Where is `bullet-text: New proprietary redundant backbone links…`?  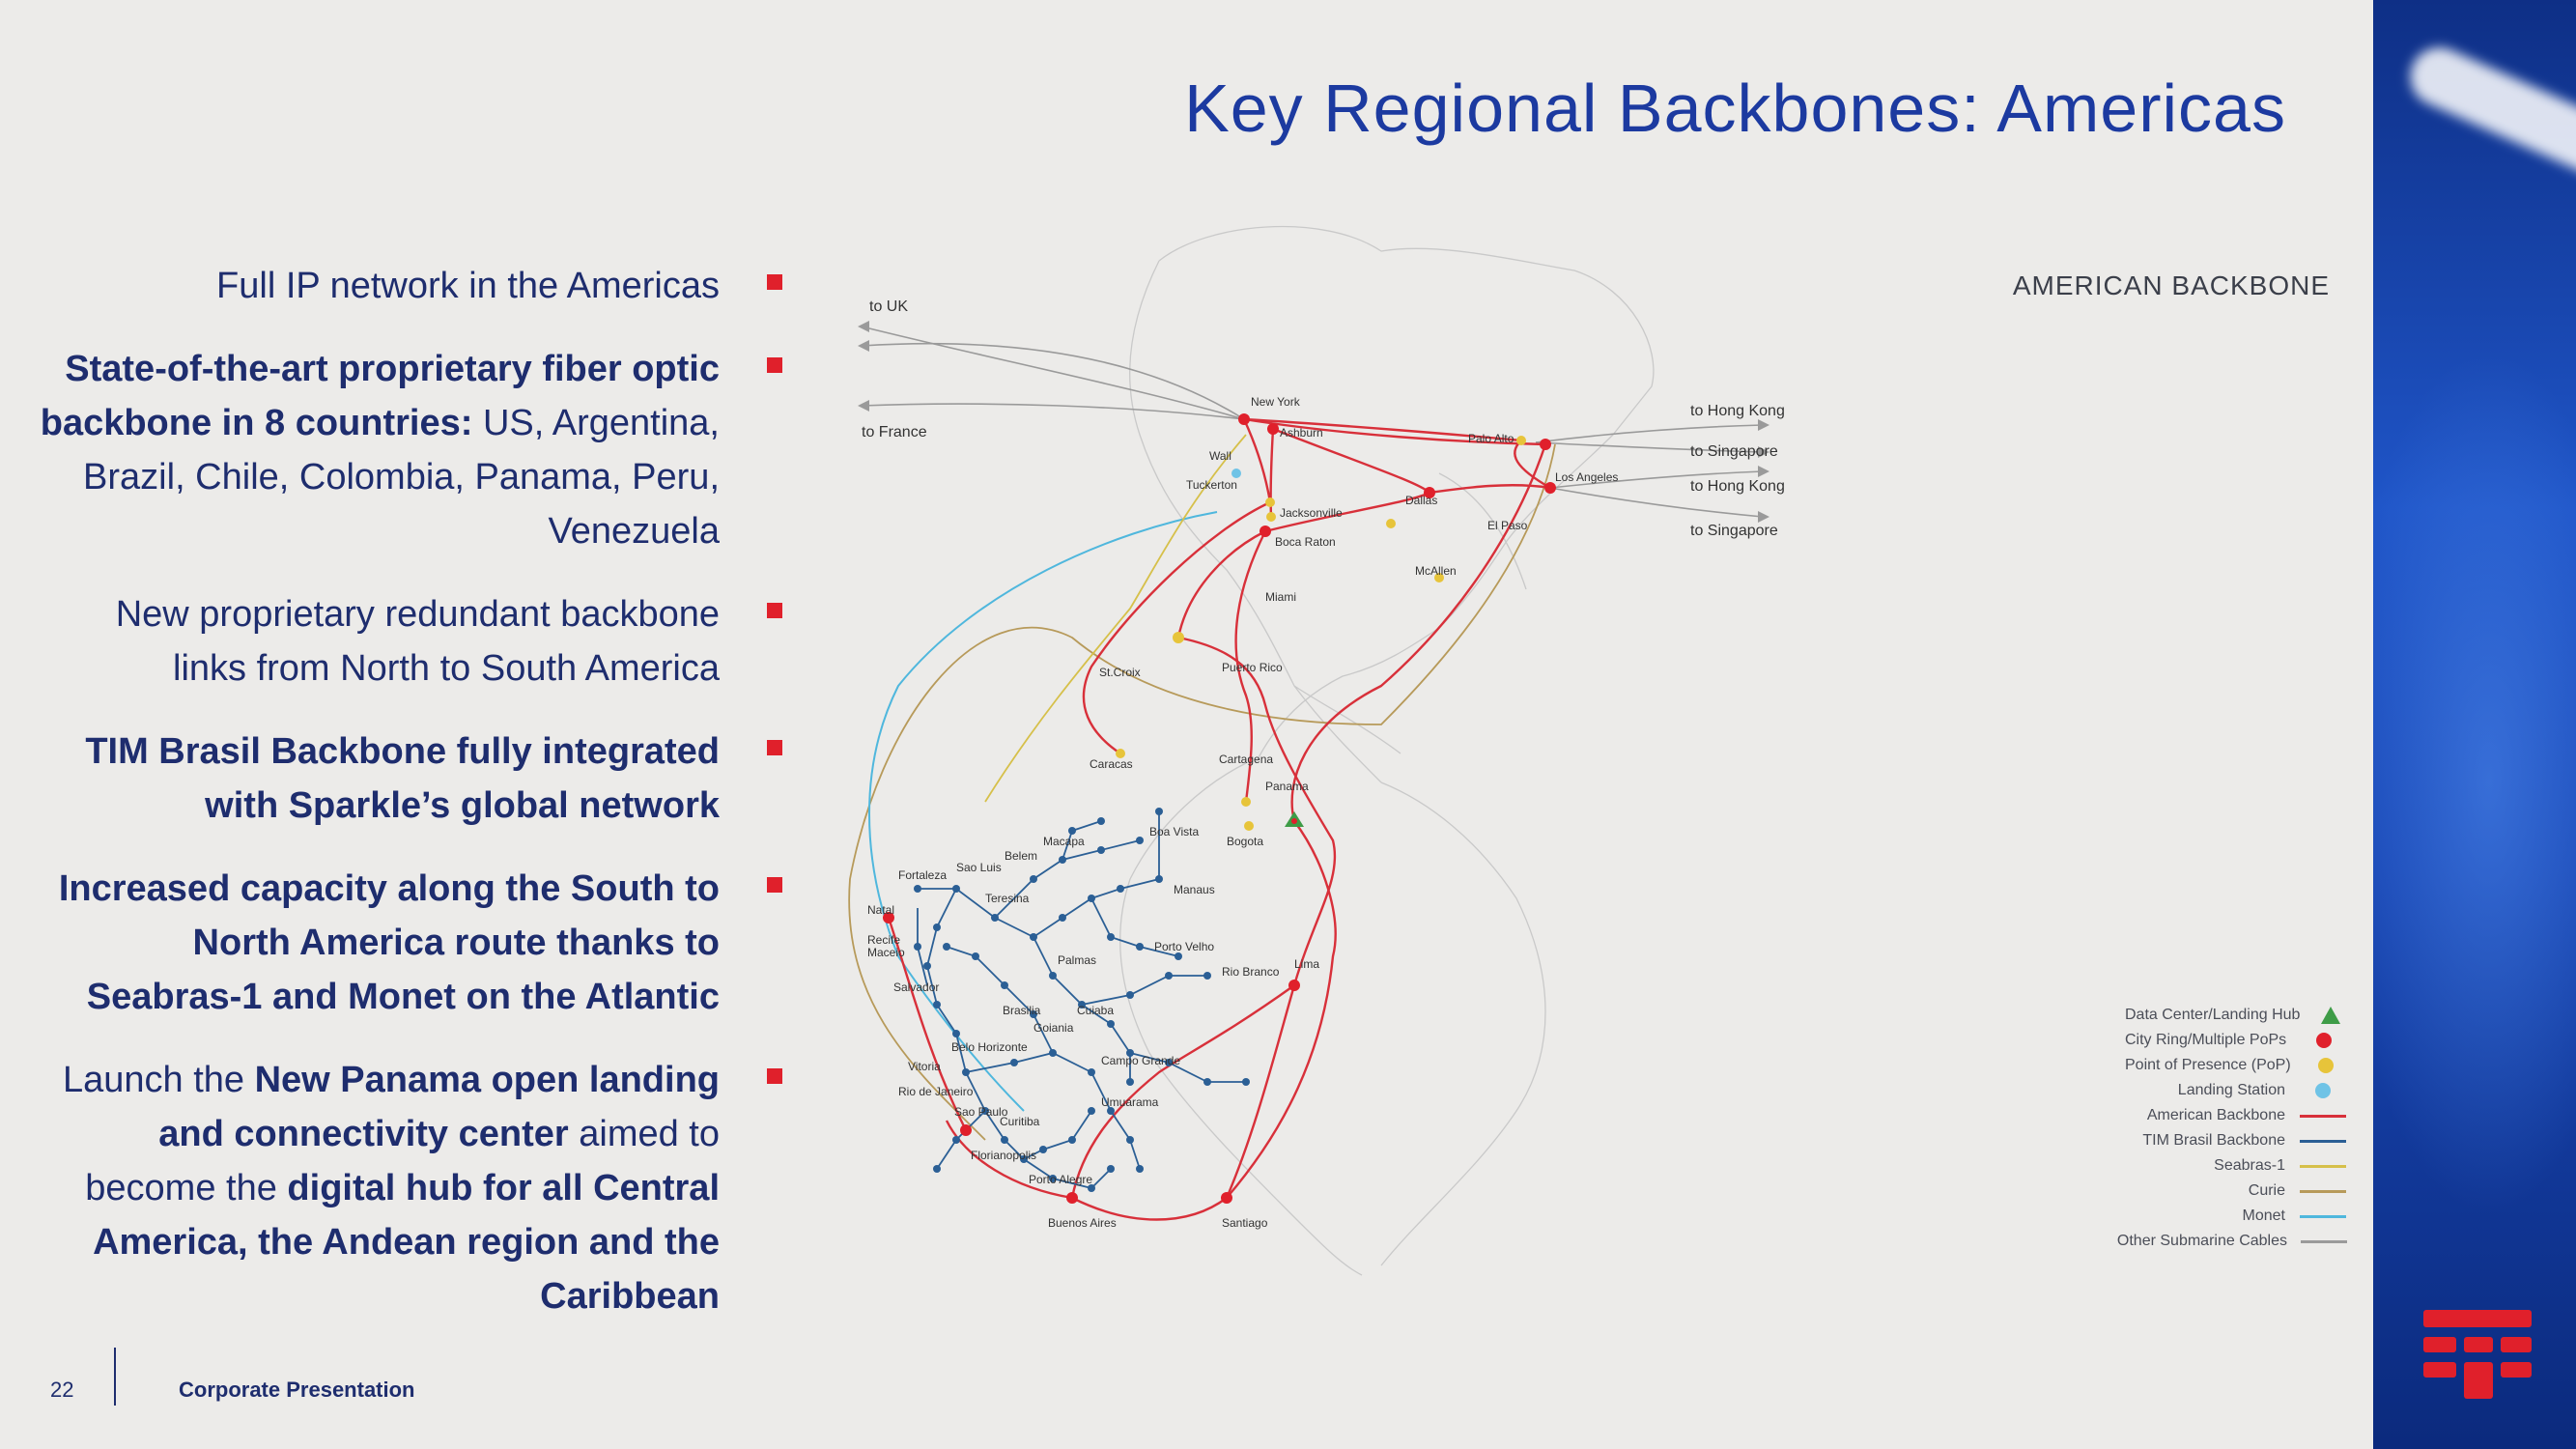
bullet-text: New proprietary redundant backbone links… is located at coordinates (417, 641).